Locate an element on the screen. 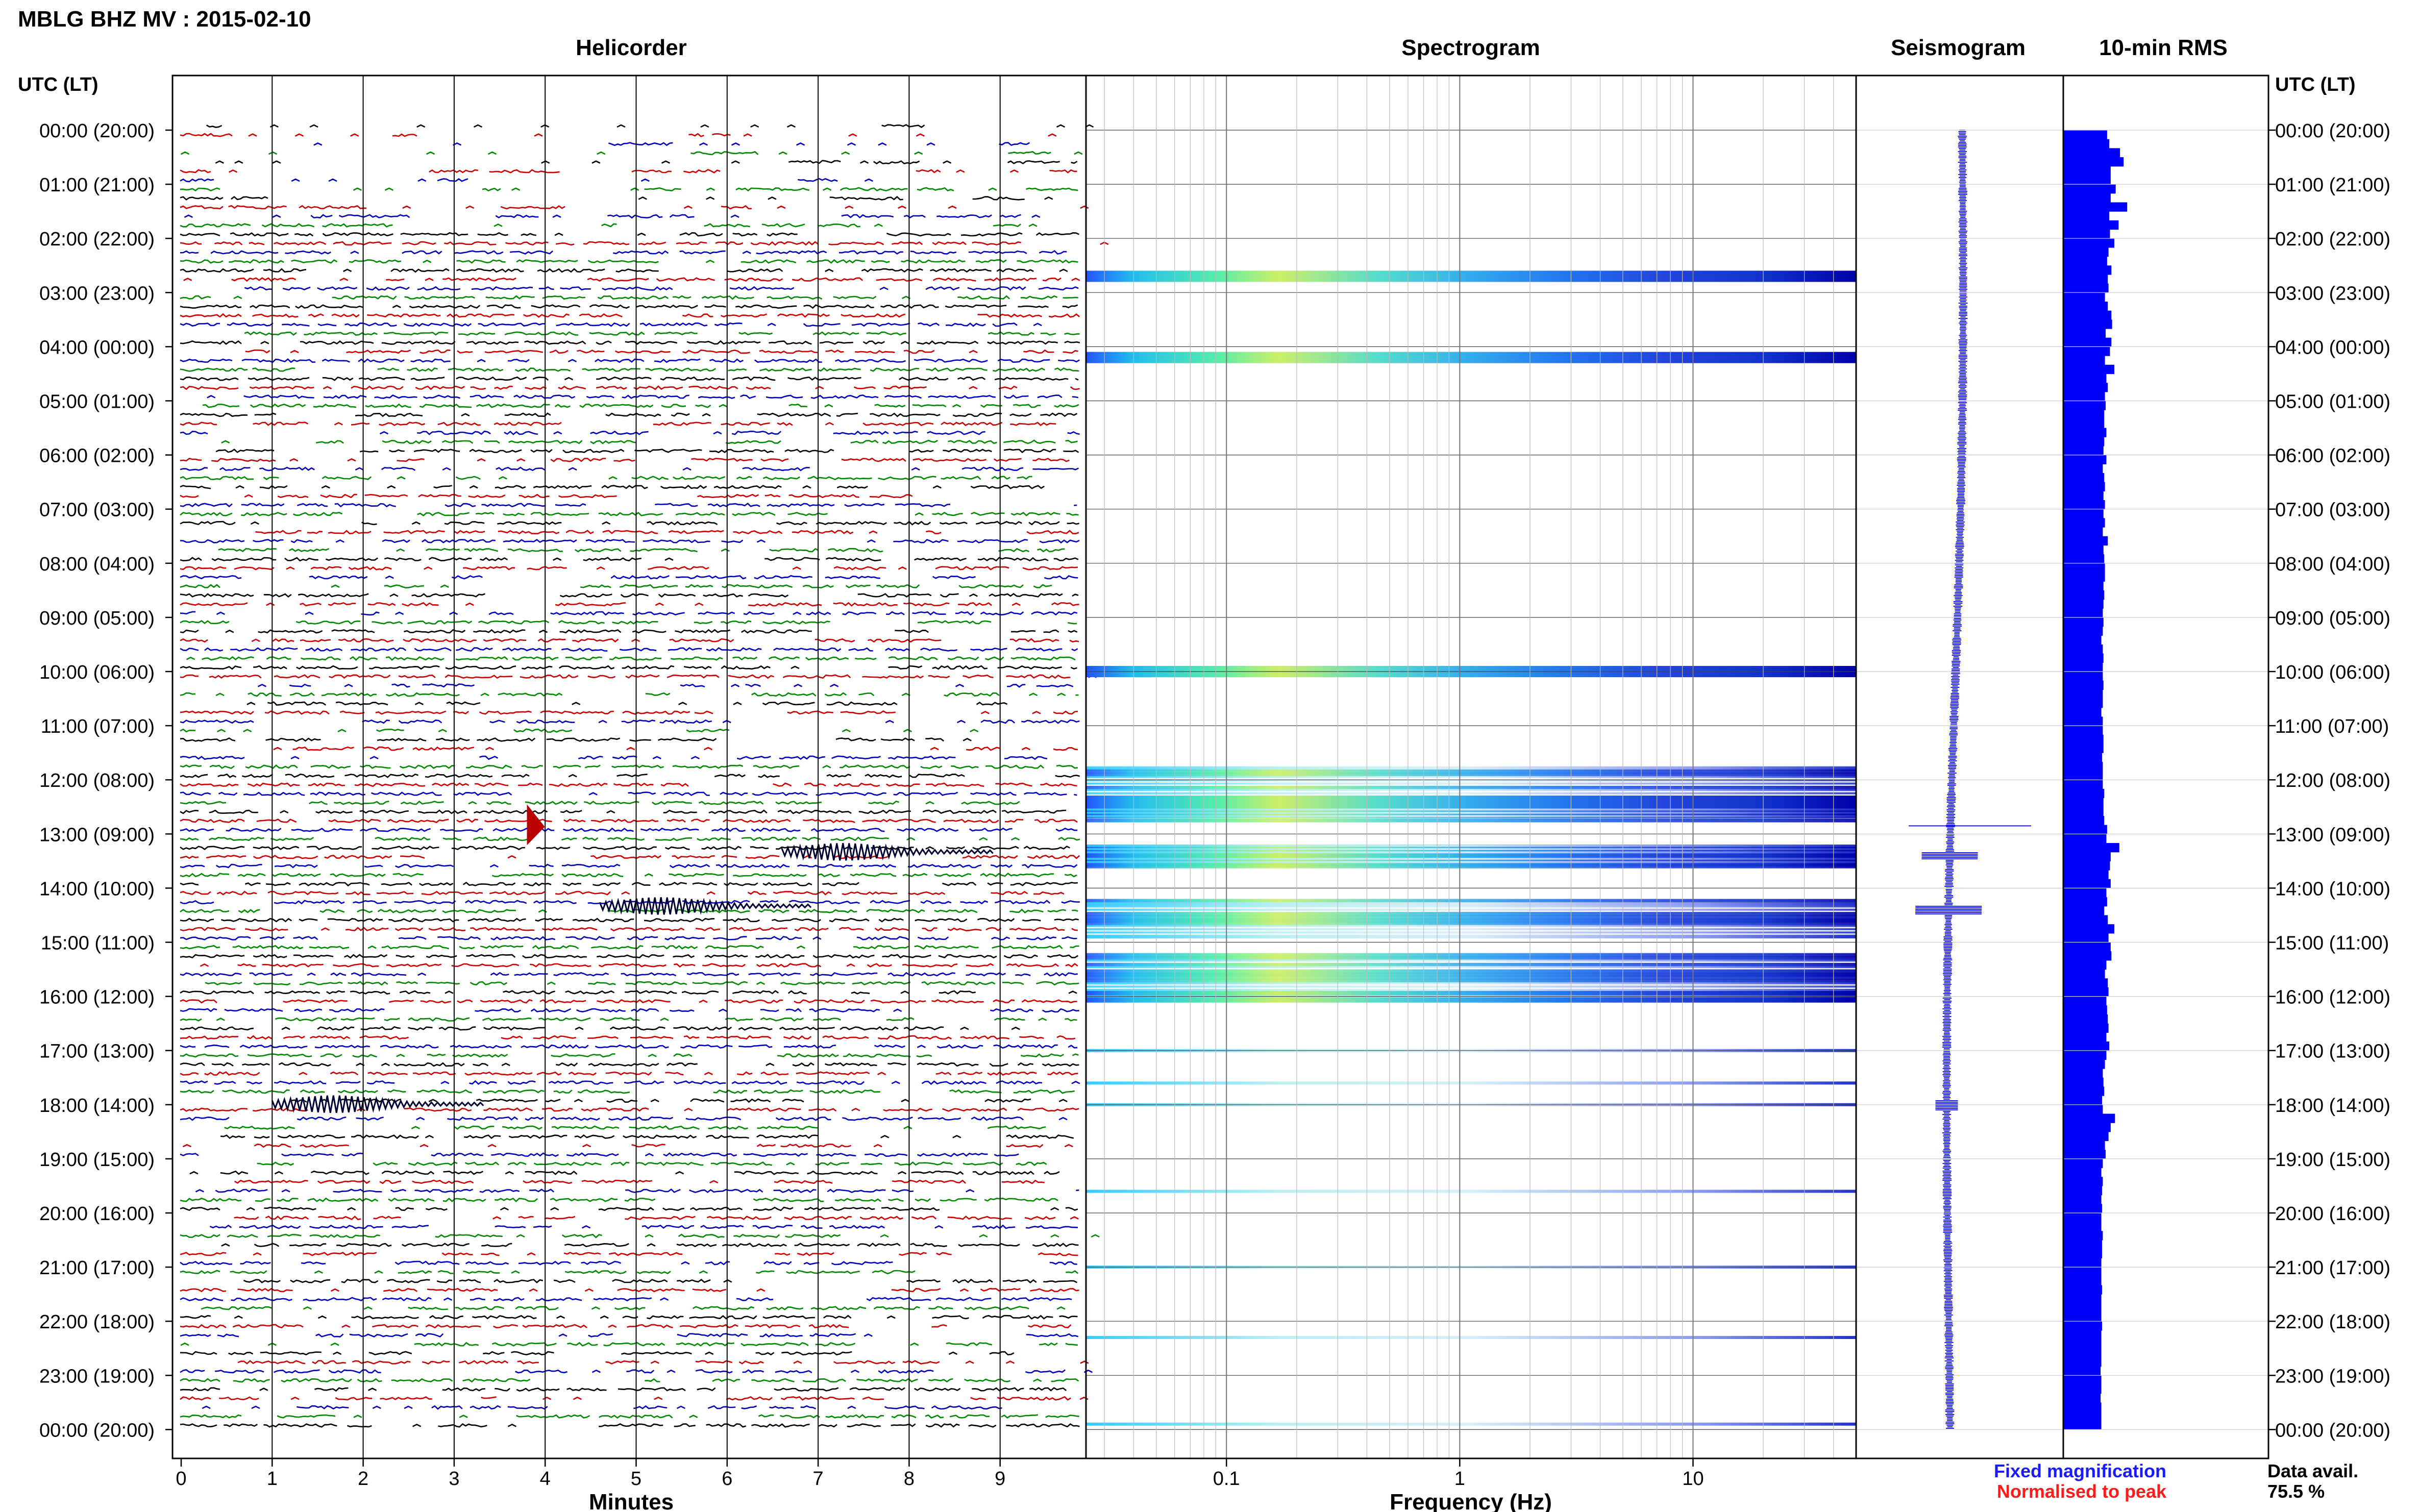  hour-label-right: 21:00 (17:00) is located at coordinates (2332, 1268).